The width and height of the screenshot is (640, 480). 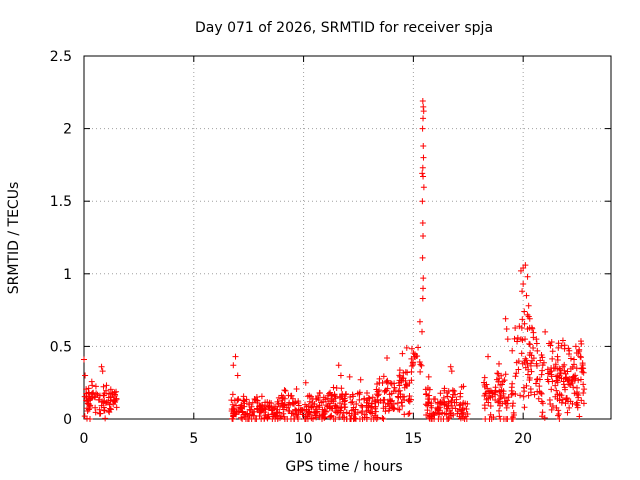 What do you see at coordinates (67, 130) in the screenshot?
I see `y-tick-label: 2` at bounding box center [67, 130].